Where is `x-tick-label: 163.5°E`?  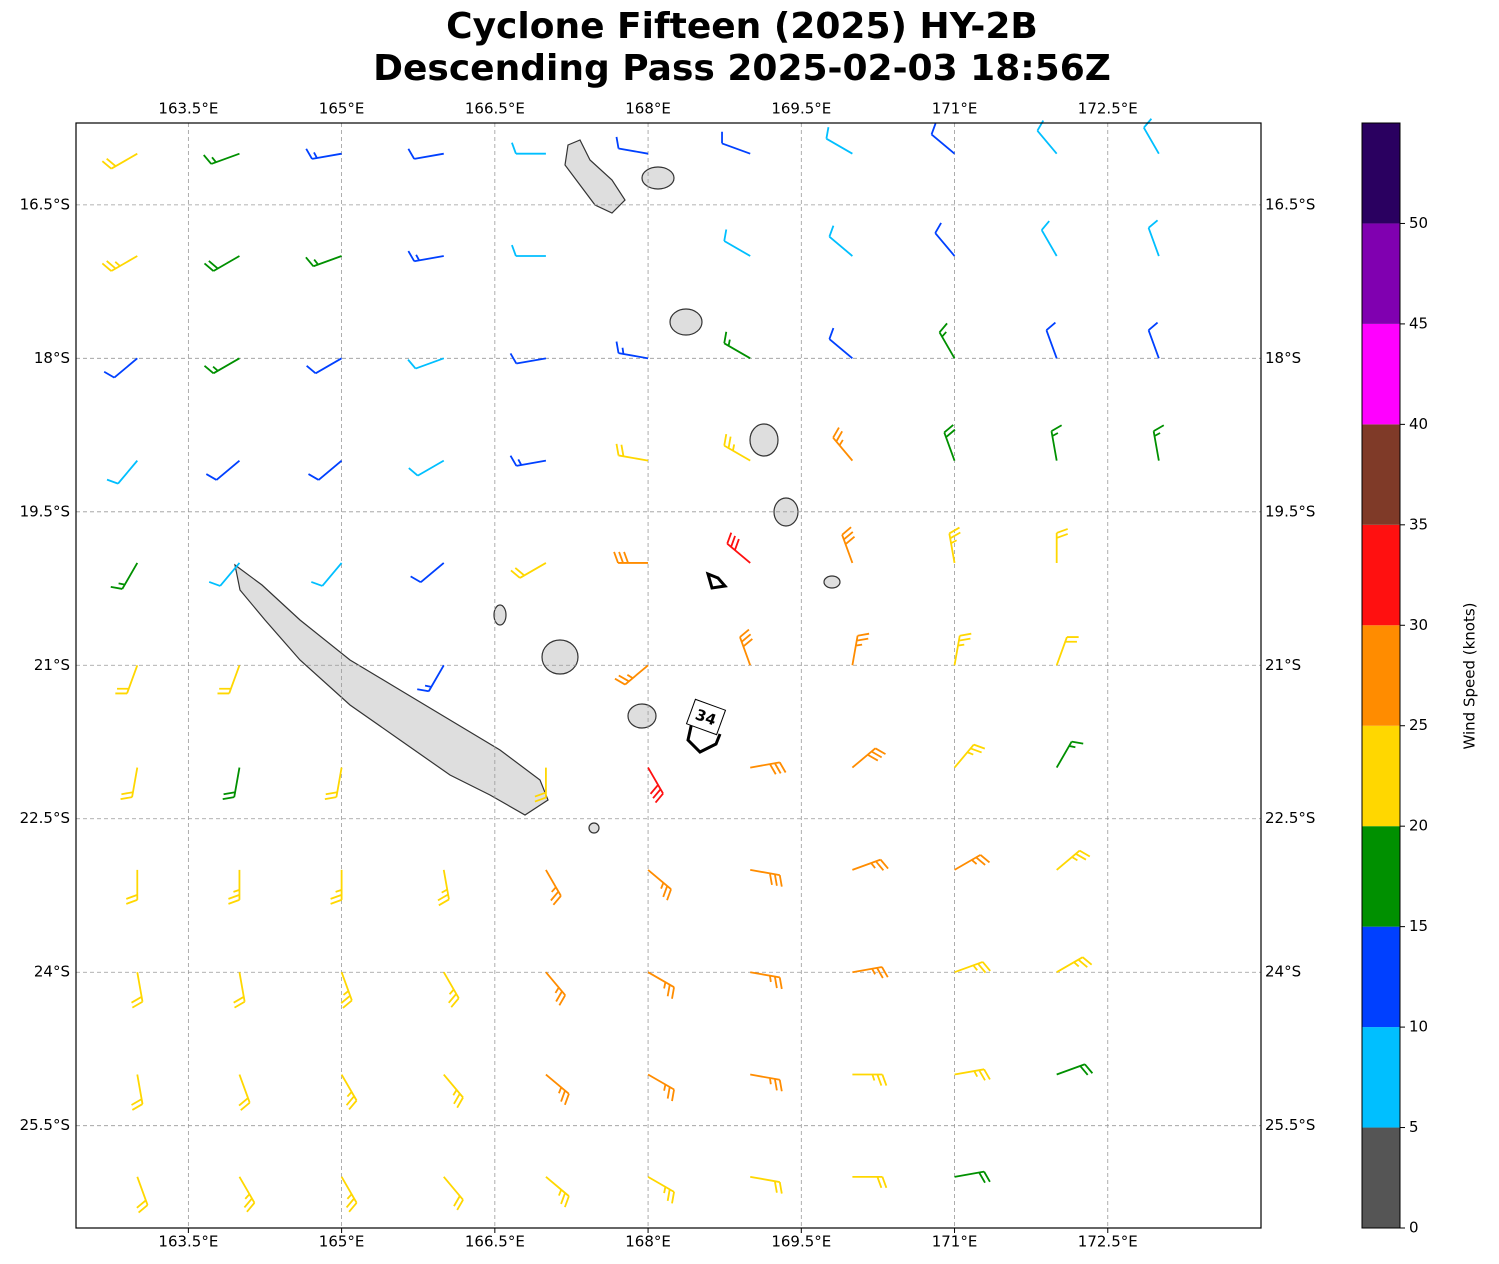 x-tick-label: 163.5°E is located at coordinates (188, 1242).